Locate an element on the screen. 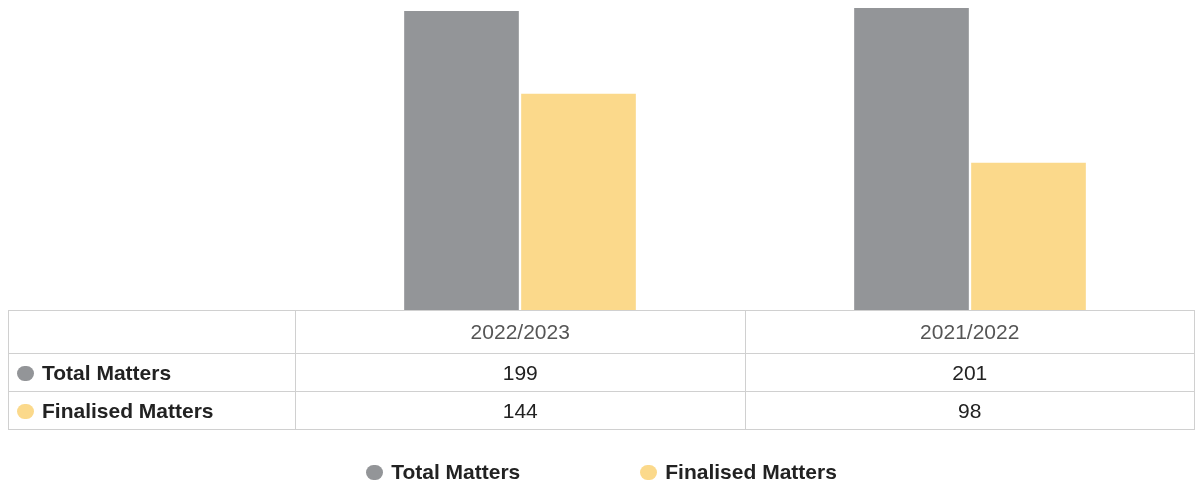 Image resolution: width=1195 pixels, height=496 pixels. data-label: 144 is located at coordinates (520, 410).